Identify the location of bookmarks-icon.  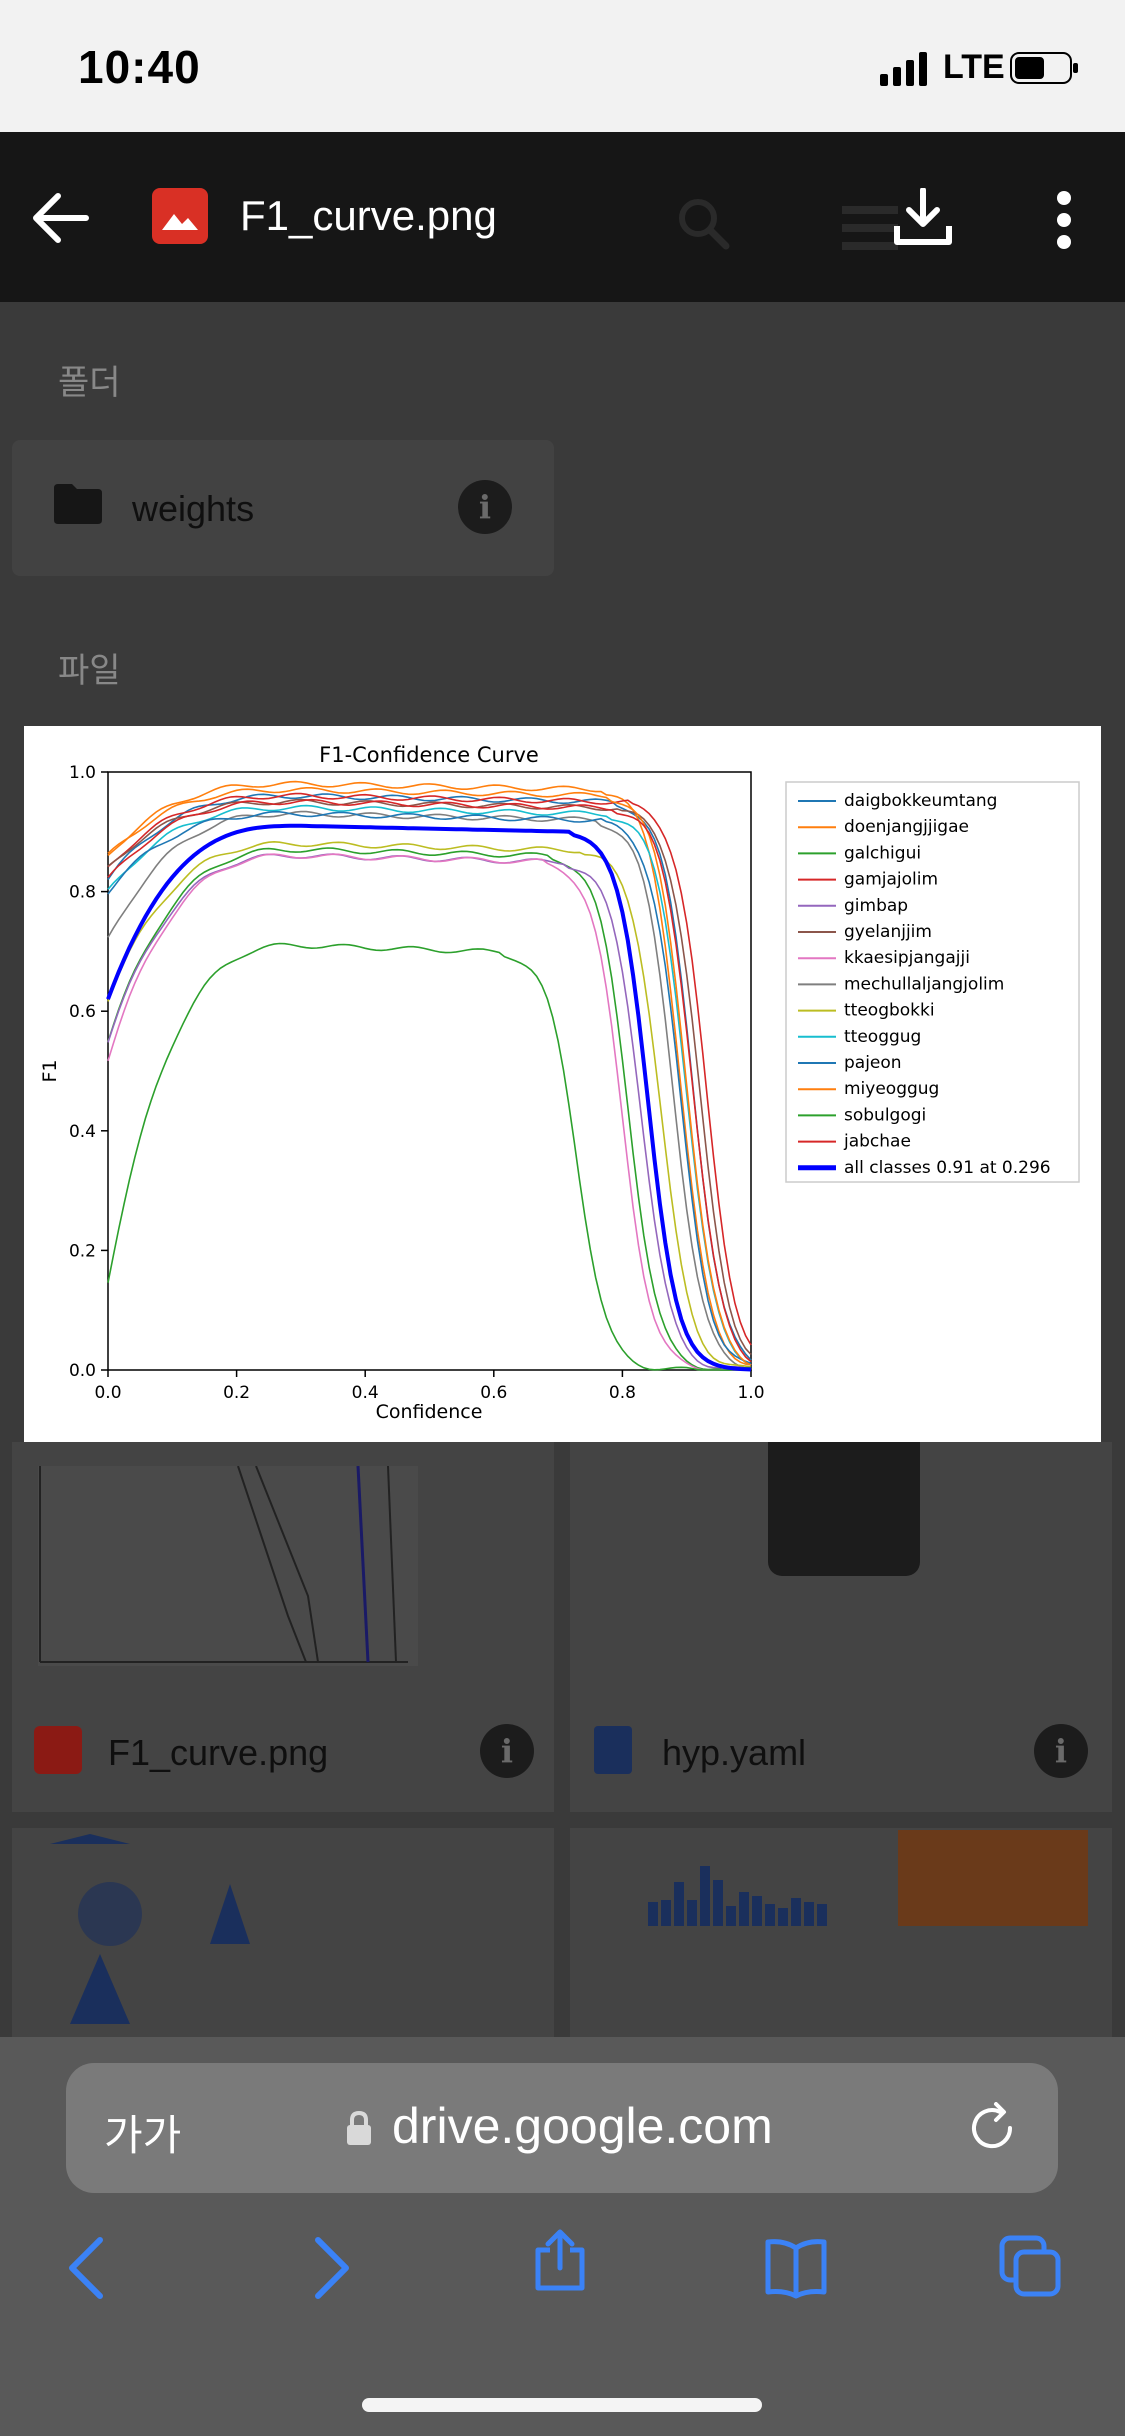
(796, 2268).